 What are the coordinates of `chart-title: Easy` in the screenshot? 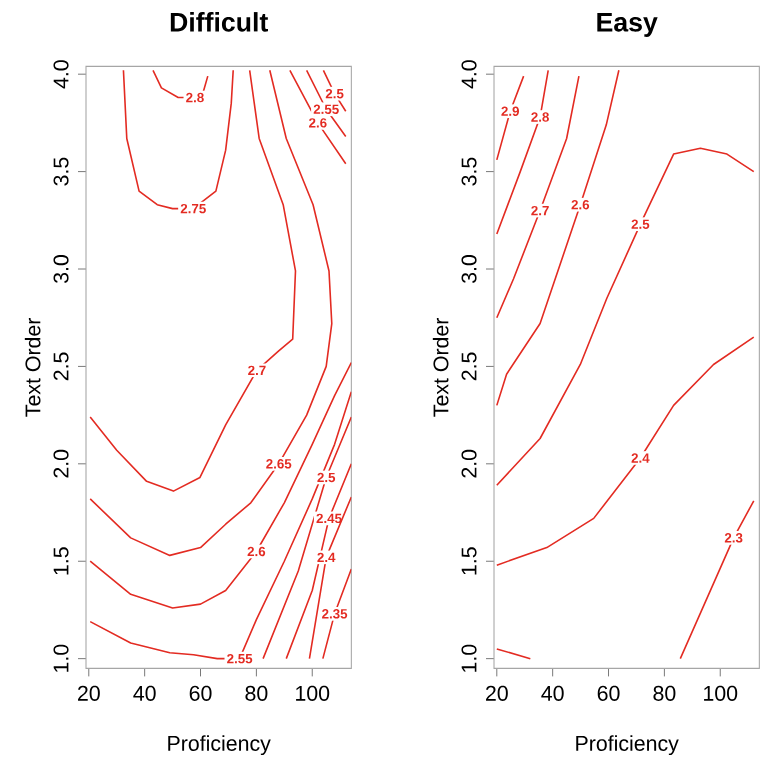 It's located at (627, 25).